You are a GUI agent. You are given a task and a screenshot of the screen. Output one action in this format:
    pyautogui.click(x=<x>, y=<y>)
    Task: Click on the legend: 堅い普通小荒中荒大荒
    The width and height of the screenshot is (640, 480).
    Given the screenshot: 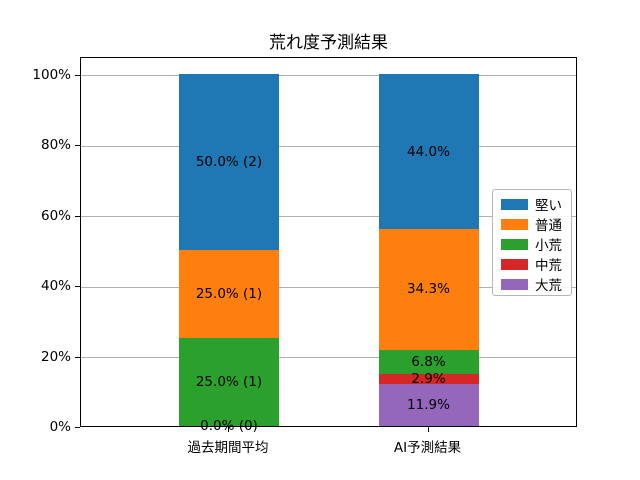 What is the action you would take?
    pyautogui.click(x=532, y=242)
    